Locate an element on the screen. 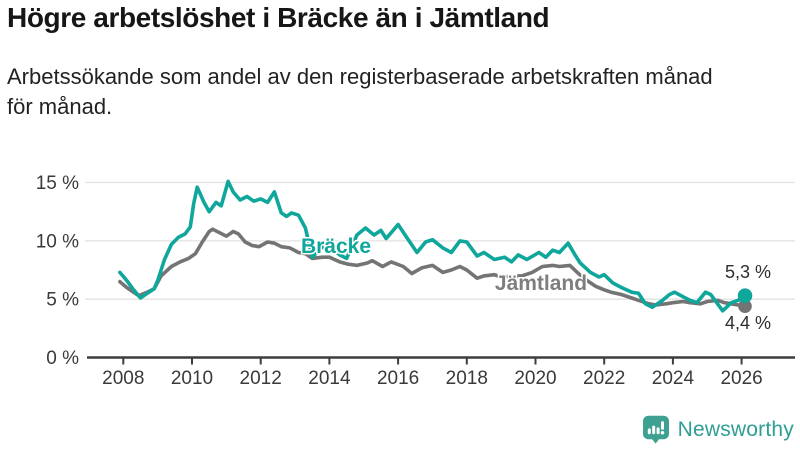 The height and width of the screenshot is (450, 800). newsworthy-logo-icon is located at coordinates (655, 429).